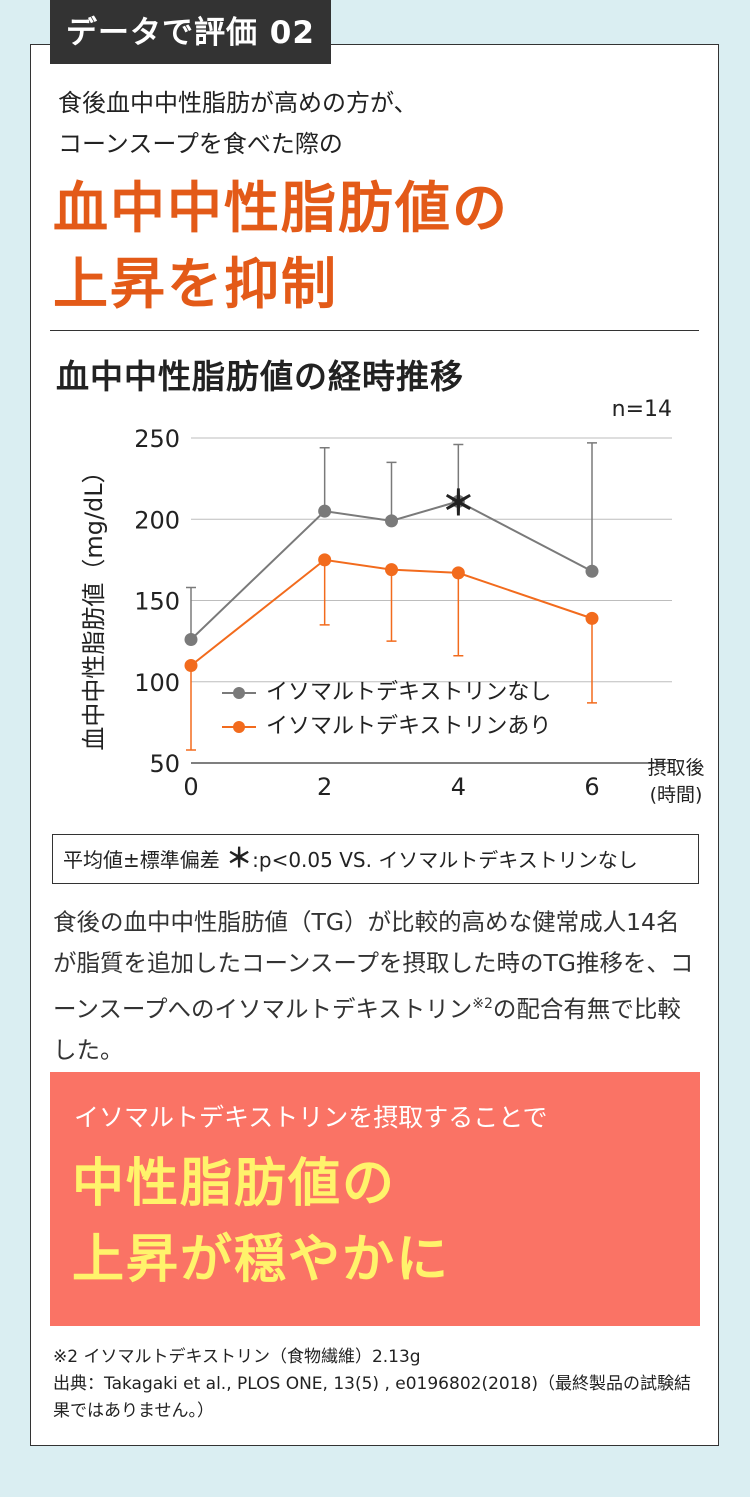  What do you see at coordinates (676, 795) in the screenshot?
I see `x-axis-label-unit: (時間)` at bounding box center [676, 795].